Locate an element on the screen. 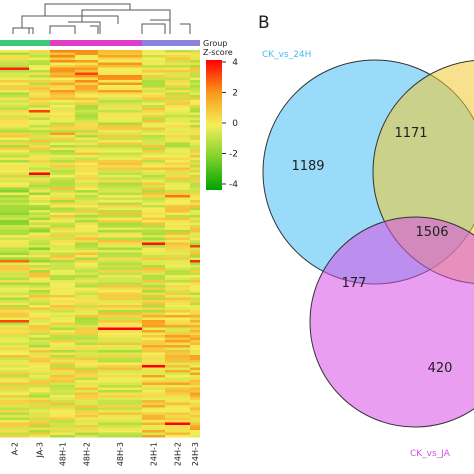 The height and width of the screenshot is (474, 474). zscore-colorbar: Z-score 4 2 0 -2 -4 is located at coordinates (220, 119).